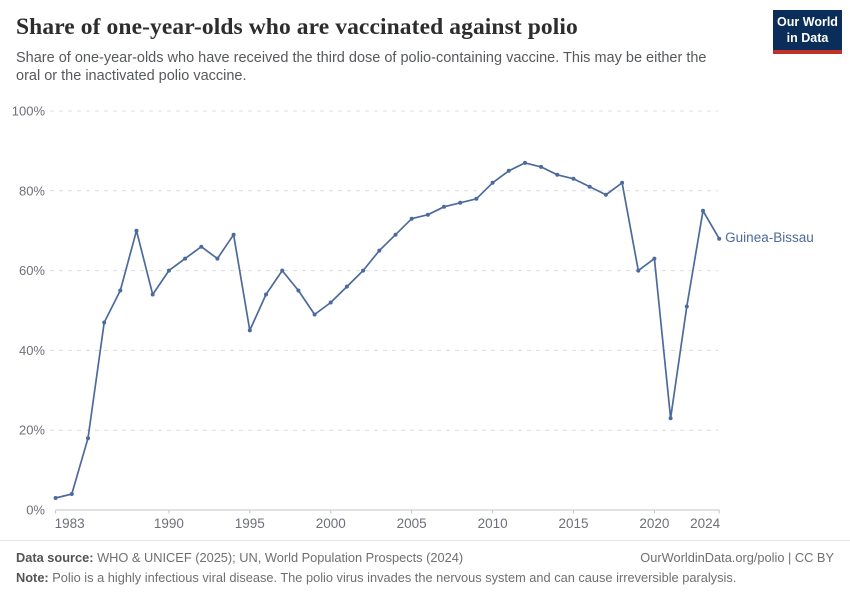 This screenshot has height=600, width=850. What do you see at coordinates (737, 557) in the screenshot?
I see `owid-cc-link: OurWorldinData.org/polio | CC BY` at bounding box center [737, 557].